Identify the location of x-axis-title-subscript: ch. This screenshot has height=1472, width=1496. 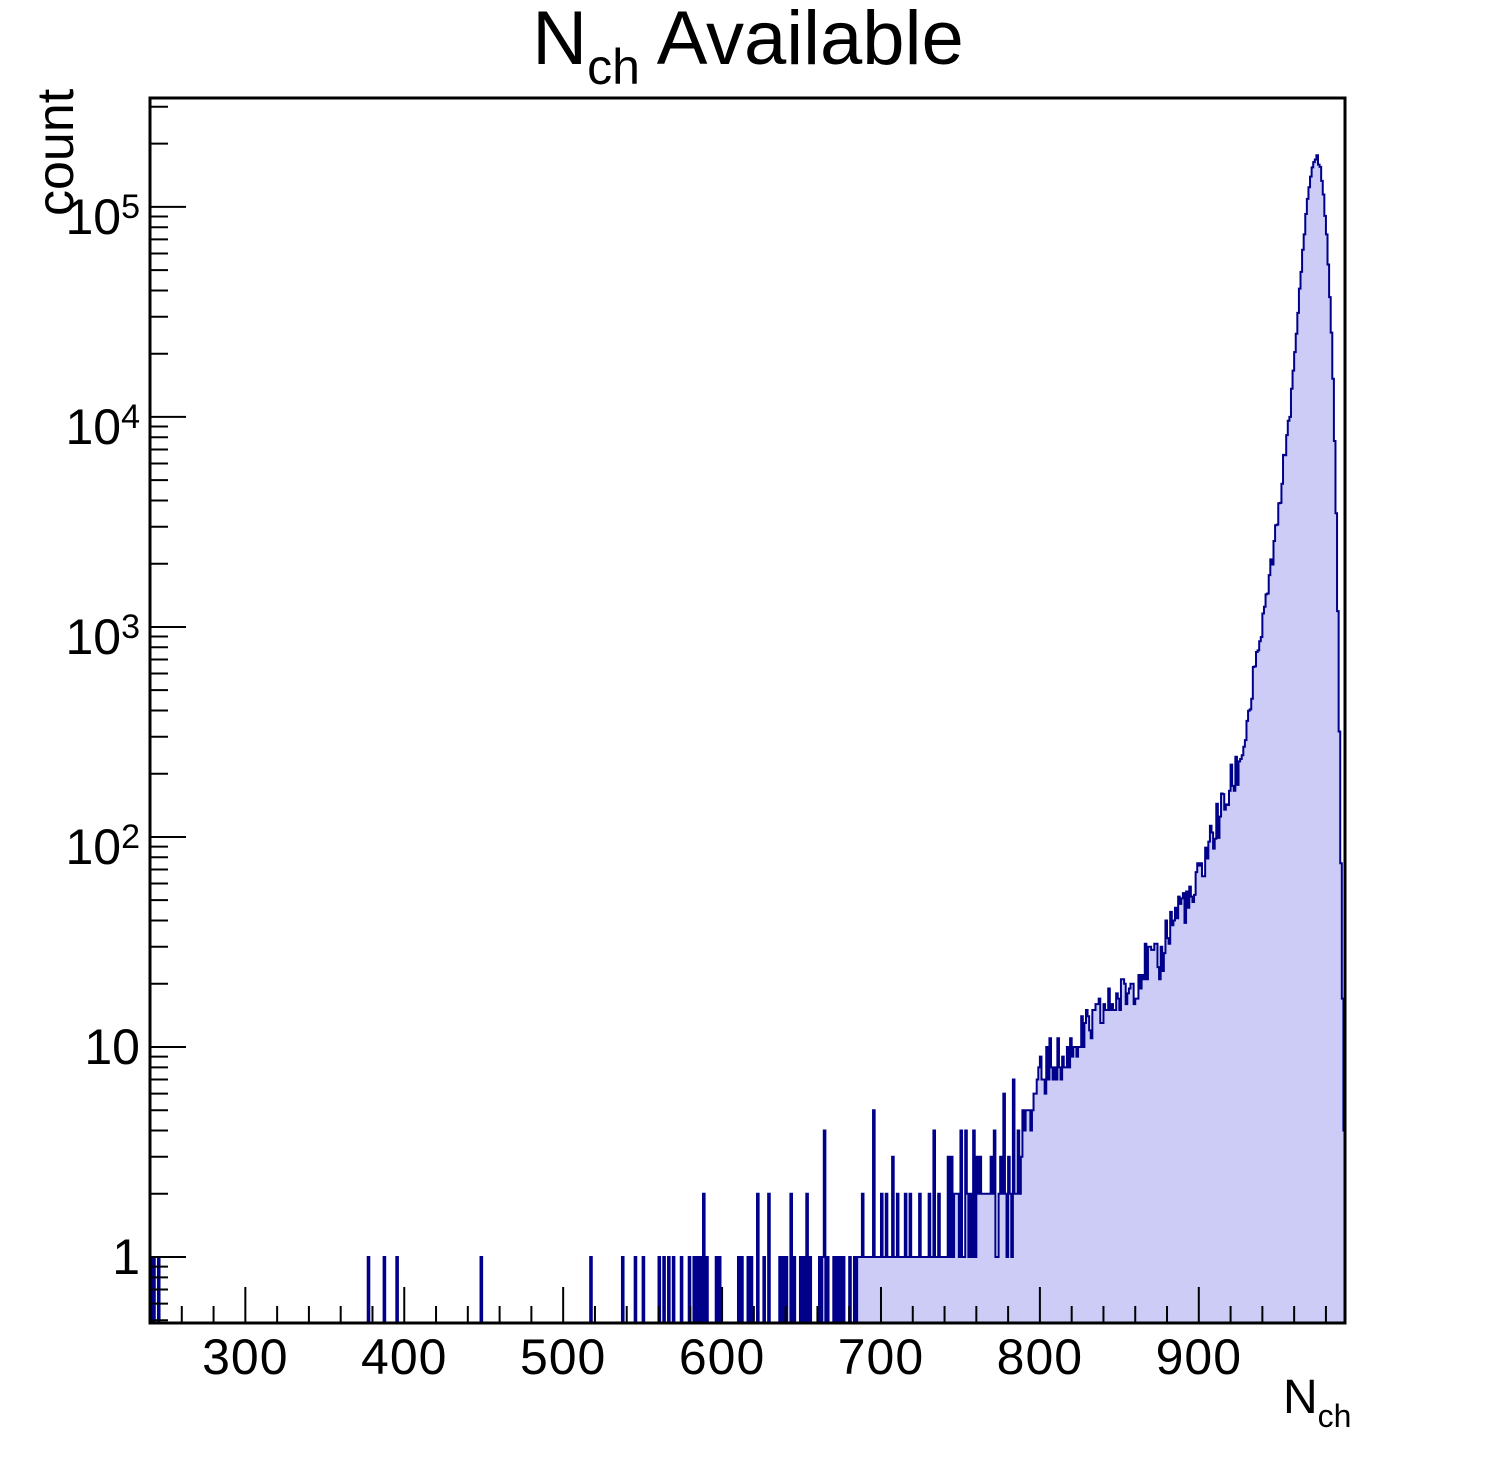
(1334, 1416).